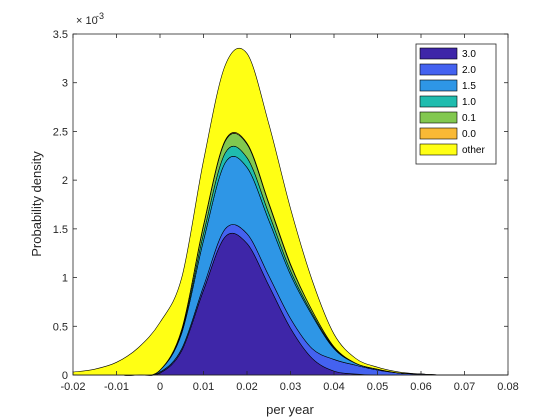  What do you see at coordinates (469, 54) in the screenshot?
I see `legend-label-3.0: 3.0` at bounding box center [469, 54].